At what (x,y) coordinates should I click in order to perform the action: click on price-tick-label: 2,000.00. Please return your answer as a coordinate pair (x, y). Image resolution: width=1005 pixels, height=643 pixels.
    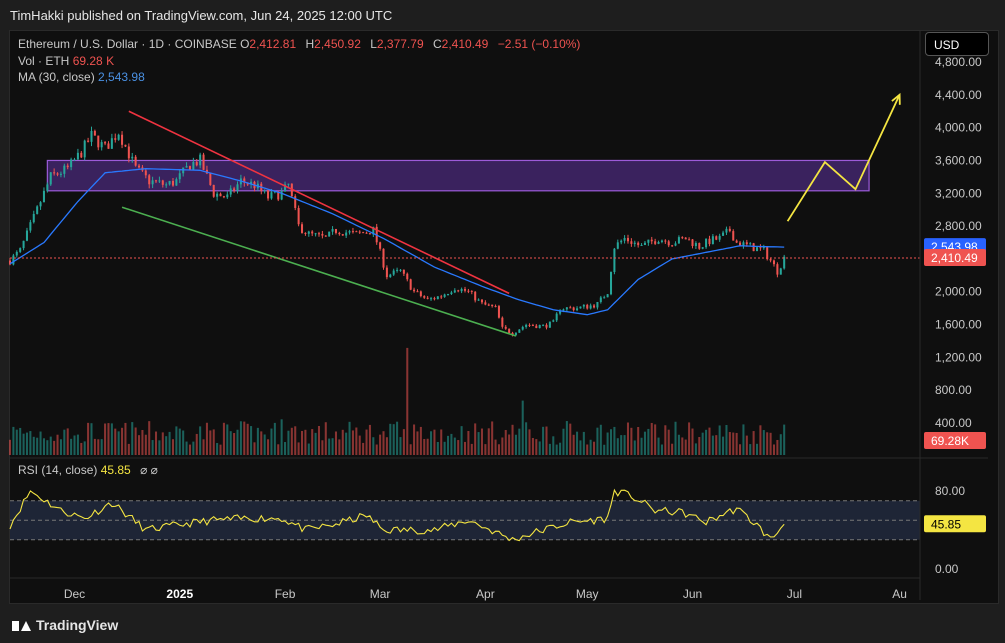
    Looking at the image, I should click on (958, 292).